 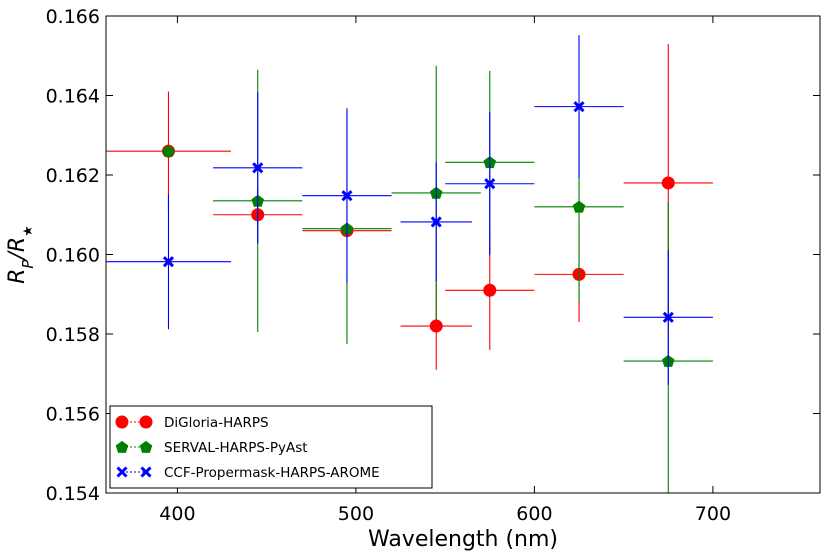 I want to click on legend-entry: DiGloria-HARPS, so click(x=192, y=423).